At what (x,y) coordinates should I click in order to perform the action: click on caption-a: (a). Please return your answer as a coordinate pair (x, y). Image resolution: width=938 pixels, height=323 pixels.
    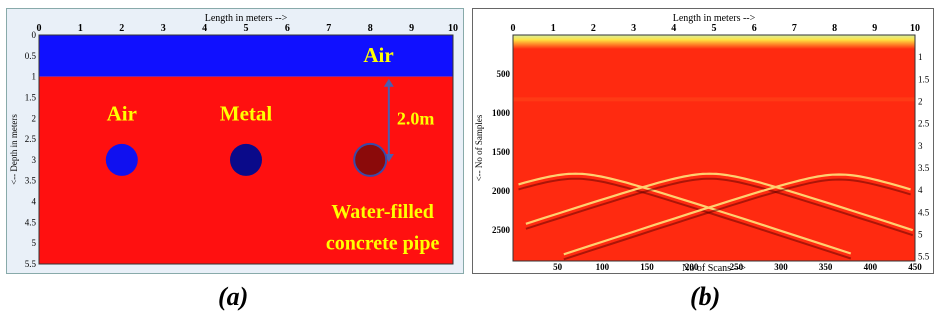
    Looking at the image, I should click on (233, 296).